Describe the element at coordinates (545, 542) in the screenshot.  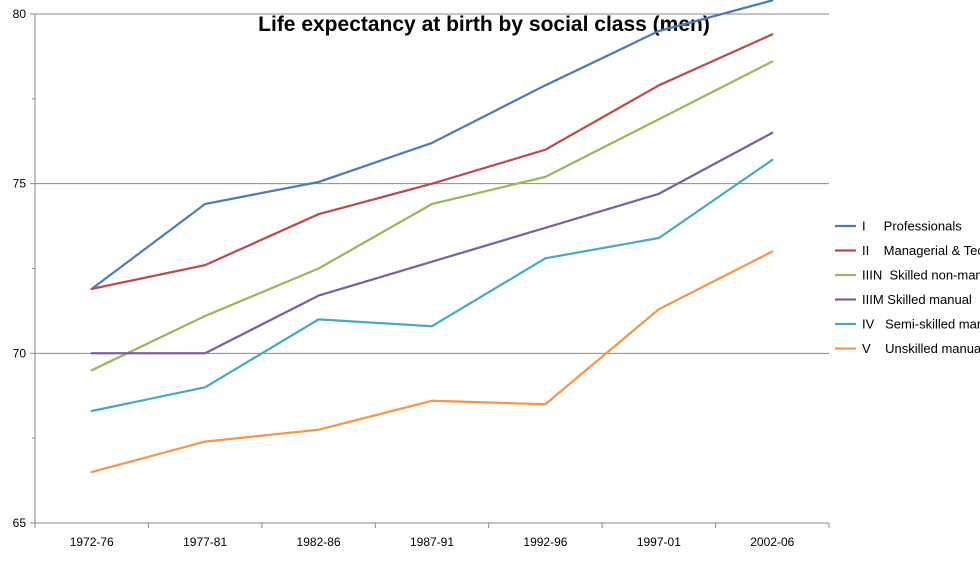
I see `x-tick-label: 1992-96` at that location.